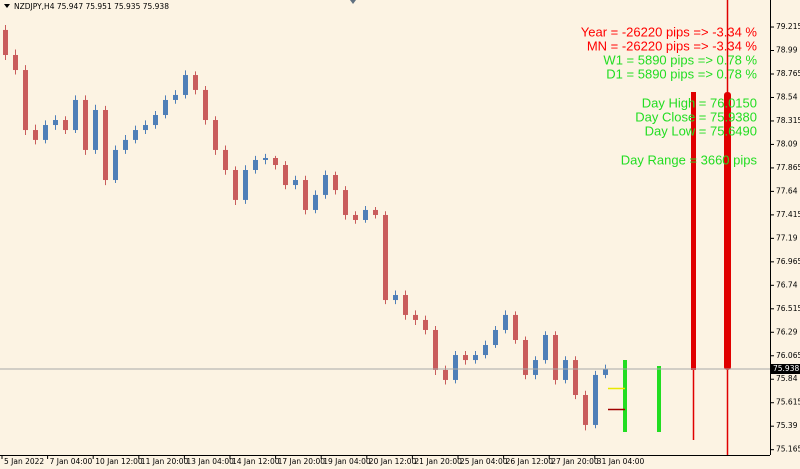  Describe the element at coordinates (788, 120) in the screenshot. I see `y-tick-label: 78.315` at that location.